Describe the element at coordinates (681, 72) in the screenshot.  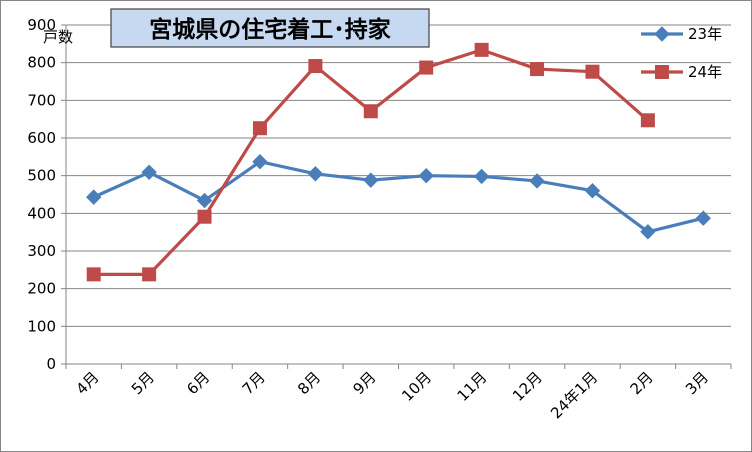
I see `legend-entry: 24年` at that location.